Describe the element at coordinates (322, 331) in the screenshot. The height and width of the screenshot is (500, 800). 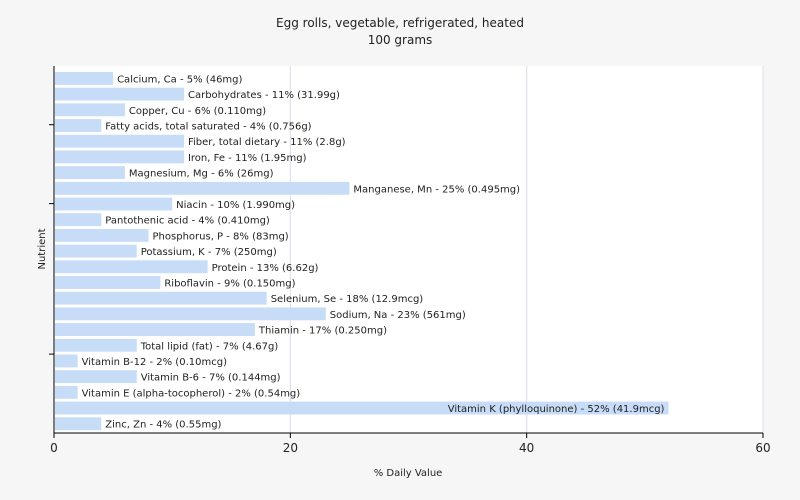
I see `bar-label: Thiamin - 17% (0.250mg)` at that location.